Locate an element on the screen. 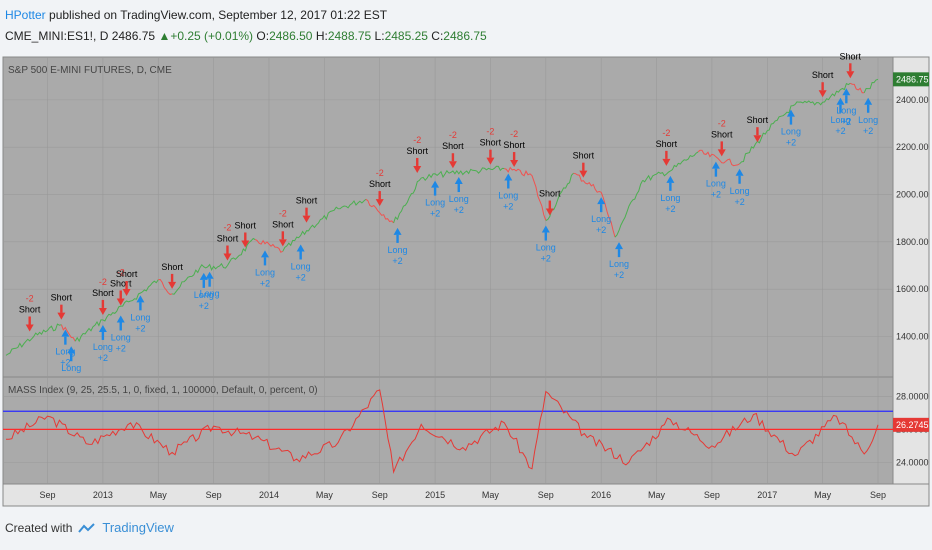 The image size is (932, 550). time-axis is located at coordinates (466, 495).